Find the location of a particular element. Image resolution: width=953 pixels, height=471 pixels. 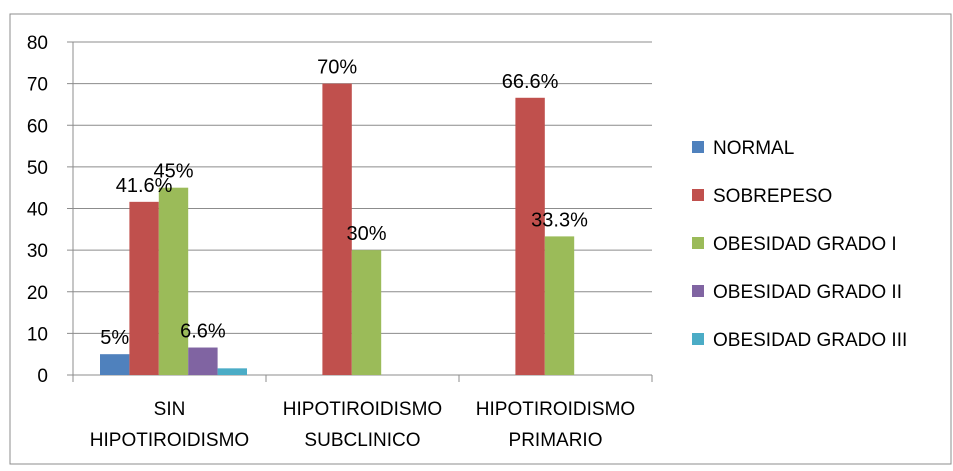

legend-label: OBESIDAD GRADO III is located at coordinates (810, 340).